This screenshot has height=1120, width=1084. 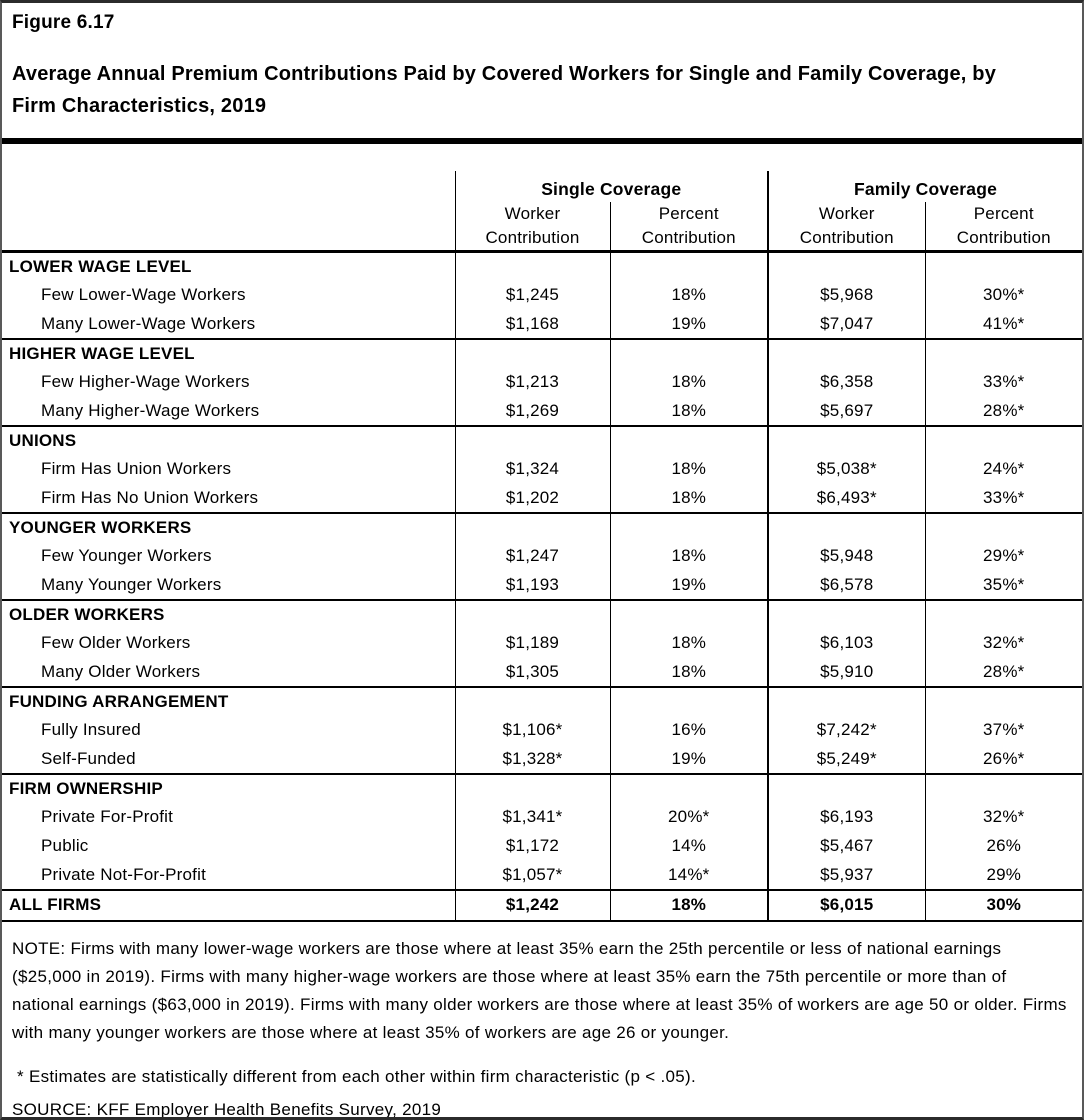 What do you see at coordinates (229, 439) in the screenshot?
I see `row-label: UNIONS` at bounding box center [229, 439].